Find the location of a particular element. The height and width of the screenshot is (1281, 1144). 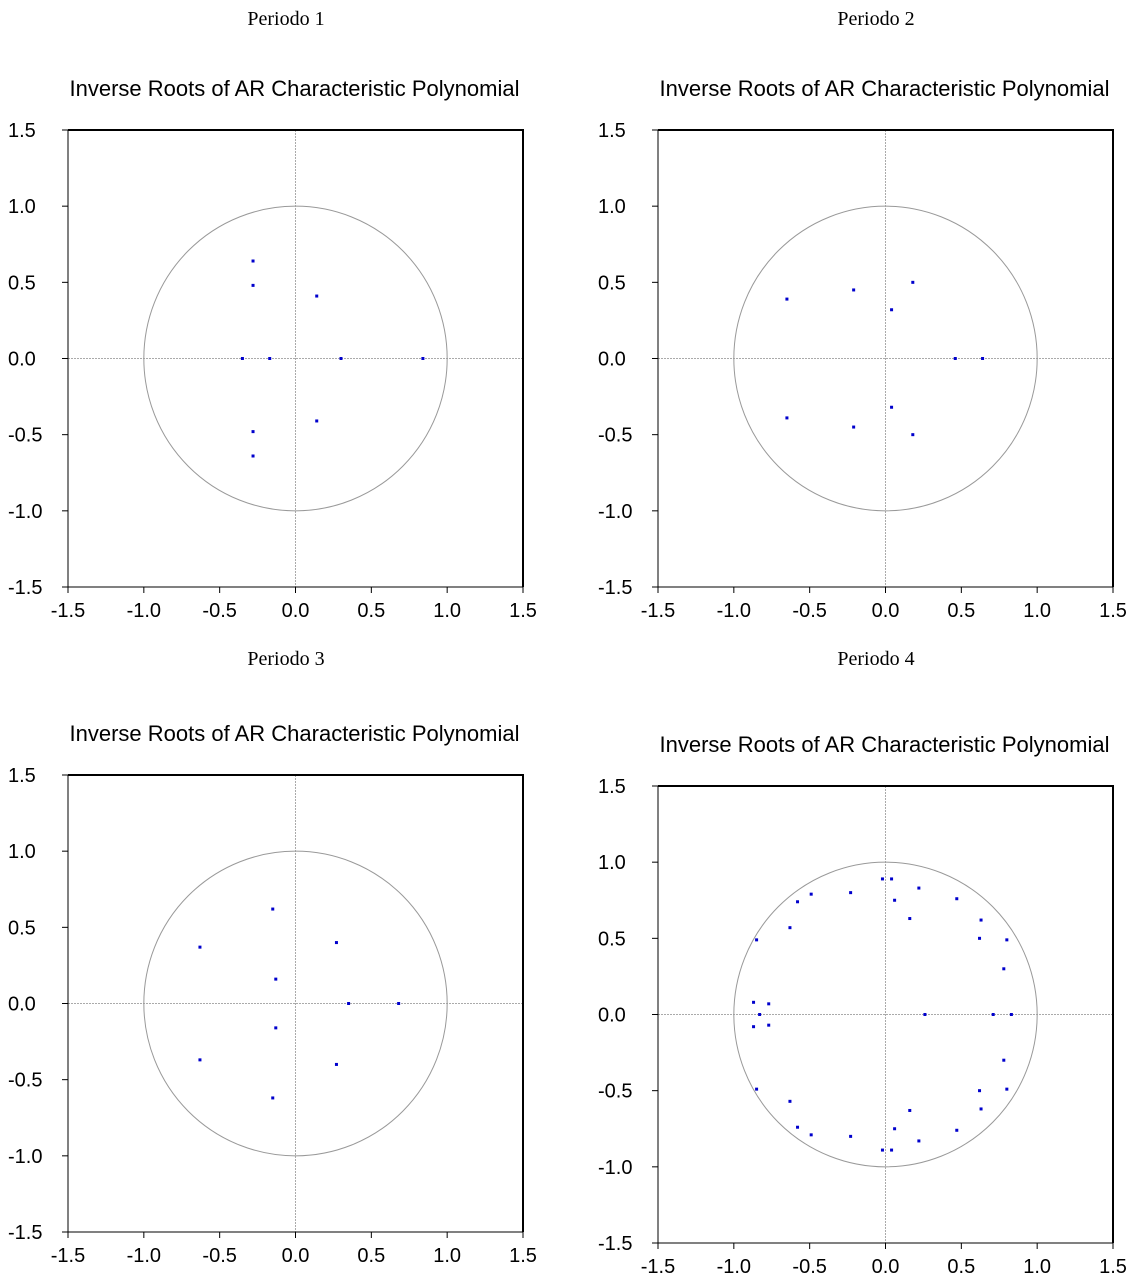

panel-label: Periodo 1 is located at coordinates (286, 19).